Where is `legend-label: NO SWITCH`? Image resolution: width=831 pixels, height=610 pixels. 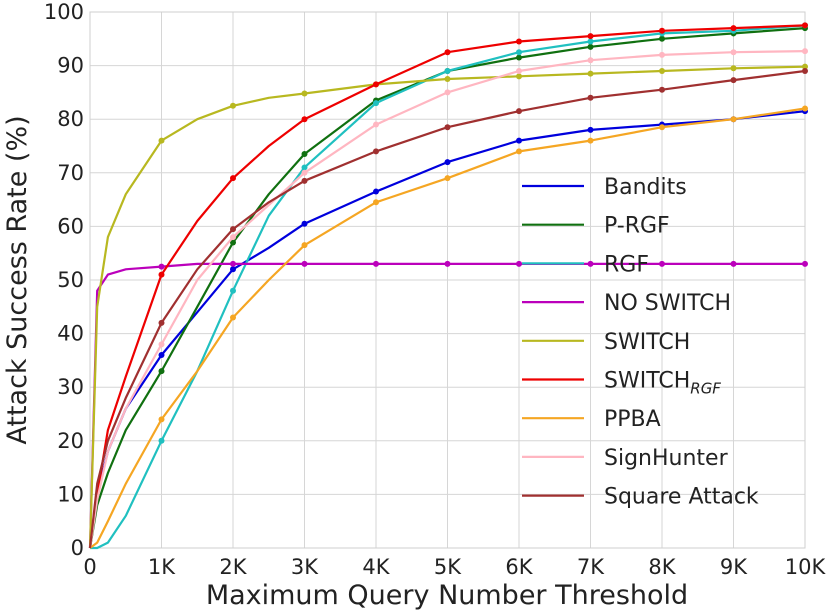
legend-label: NO SWITCH is located at coordinates (667, 303).